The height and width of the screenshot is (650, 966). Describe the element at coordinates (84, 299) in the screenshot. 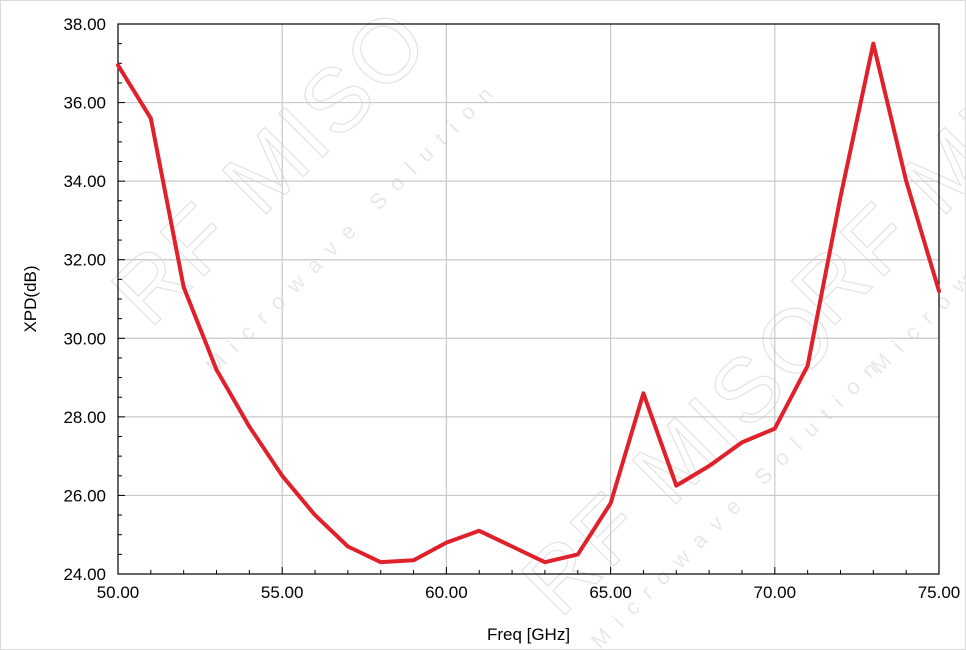

I see `y-tick-labels: 24.00 26.00 28.00 30.00 32.00 34.00 36.00 38.00` at that location.